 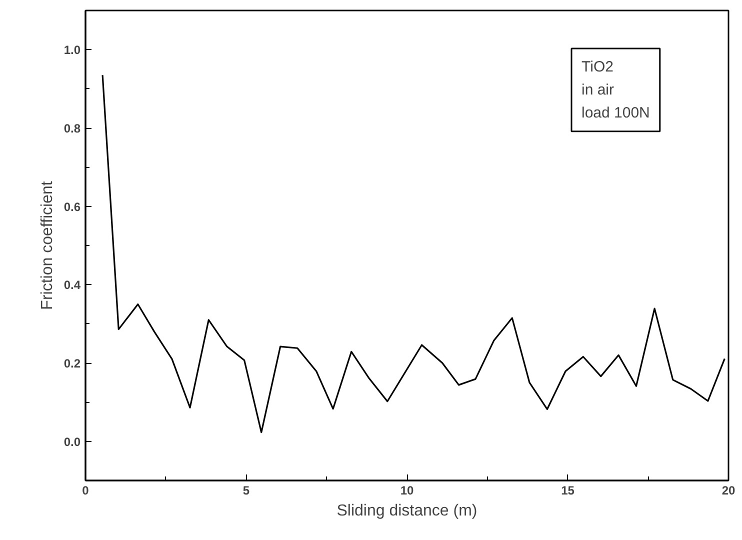 What do you see at coordinates (407, 511) in the screenshot?
I see `x-axis-title: Sliding distance (m)` at bounding box center [407, 511].